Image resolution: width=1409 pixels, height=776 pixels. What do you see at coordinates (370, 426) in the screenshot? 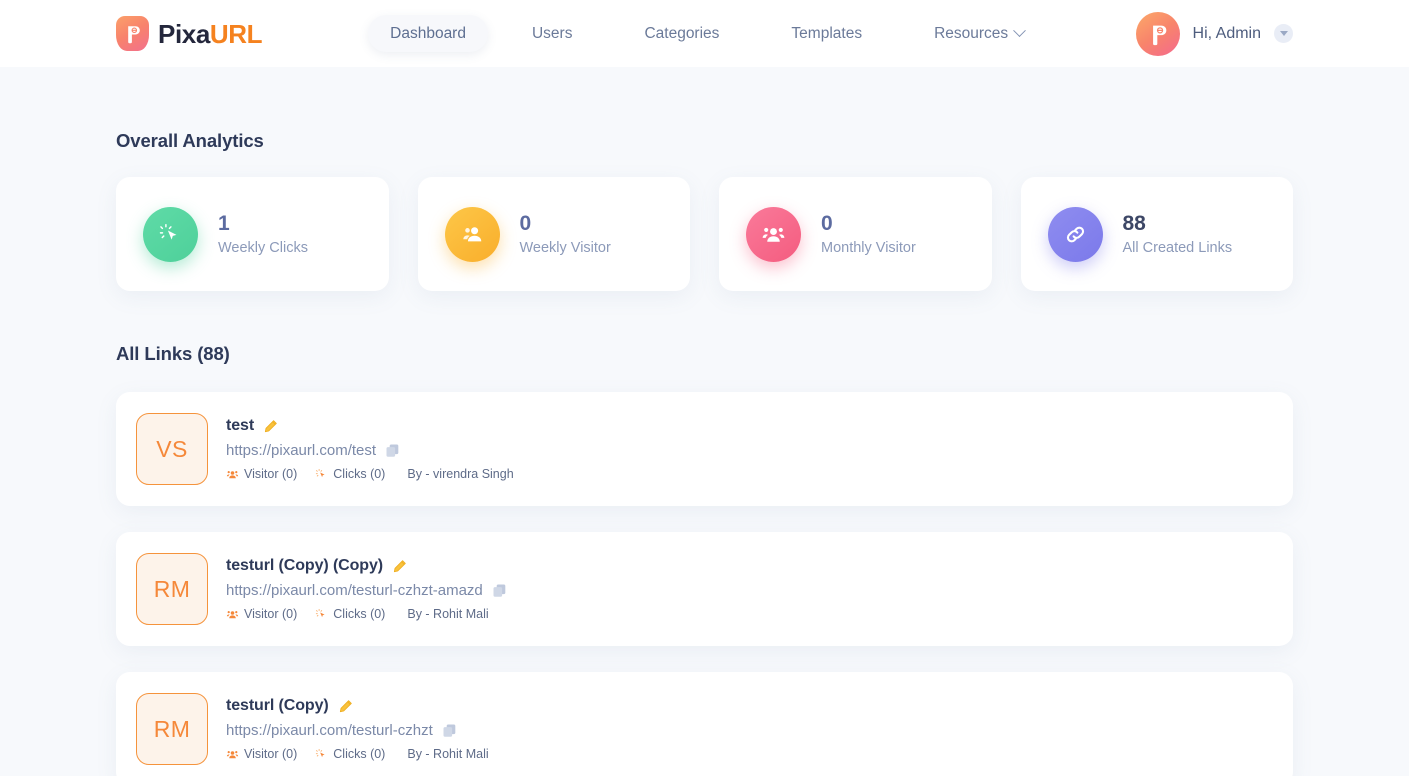
I see `link-title-row: test` at bounding box center [370, 426].